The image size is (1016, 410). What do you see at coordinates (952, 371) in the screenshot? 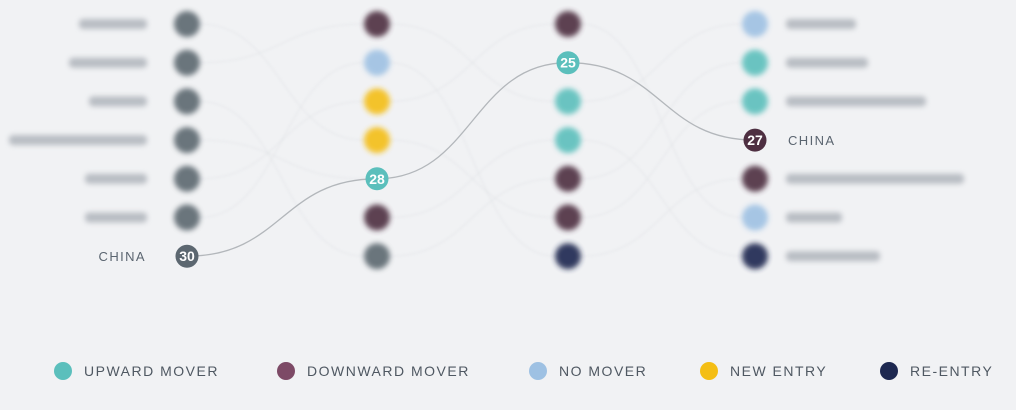
I see `legend-label: RE-ENTRY` at bounding box center [952, 371].